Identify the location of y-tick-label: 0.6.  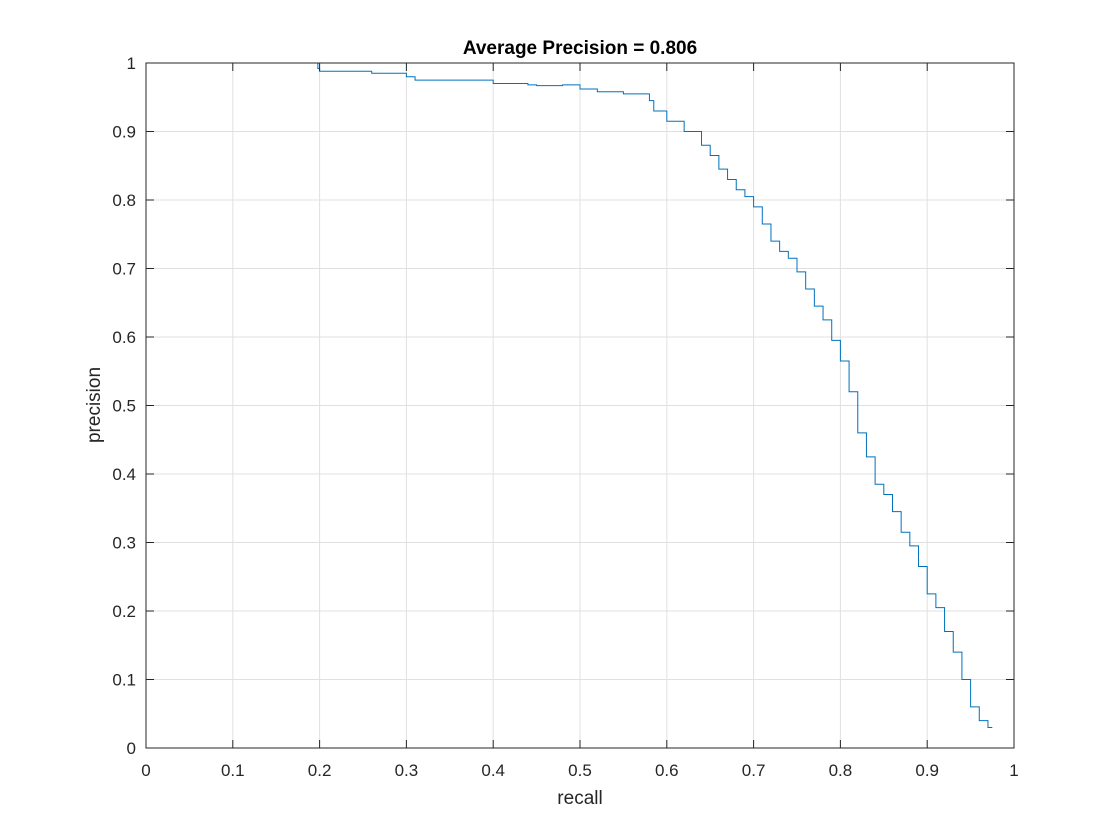
(124, 337).